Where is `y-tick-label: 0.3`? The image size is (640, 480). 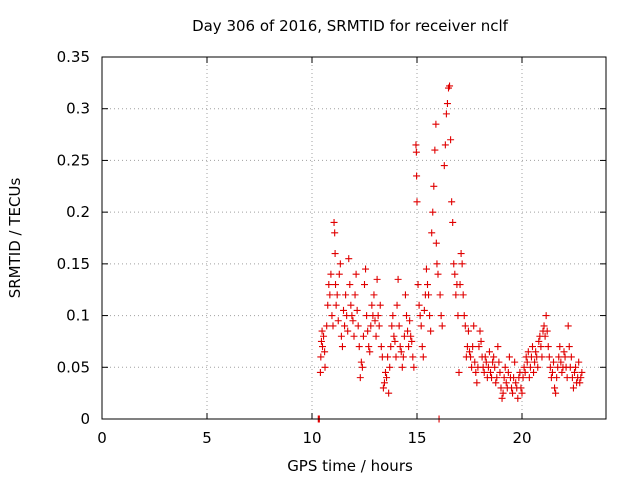
y-tick-label: 0.3 is located at coordinates (78, 109).